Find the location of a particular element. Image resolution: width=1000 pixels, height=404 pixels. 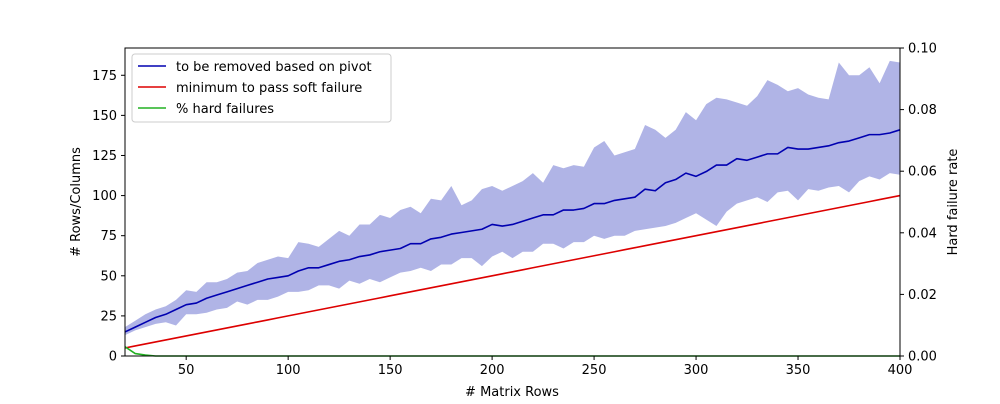

x-tick-label: 400 is located at coordinates (900, 370).